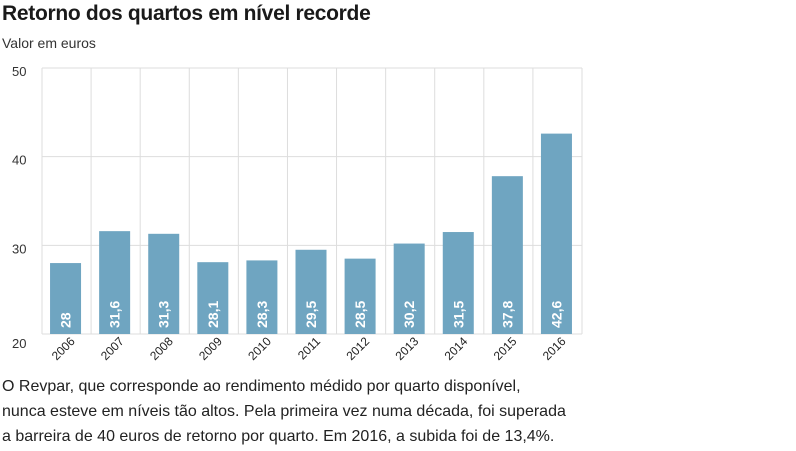  Describe the element at coordinates (63, 348) in the screenshot. I see `x-tick-label-2006: 2006` at that location.